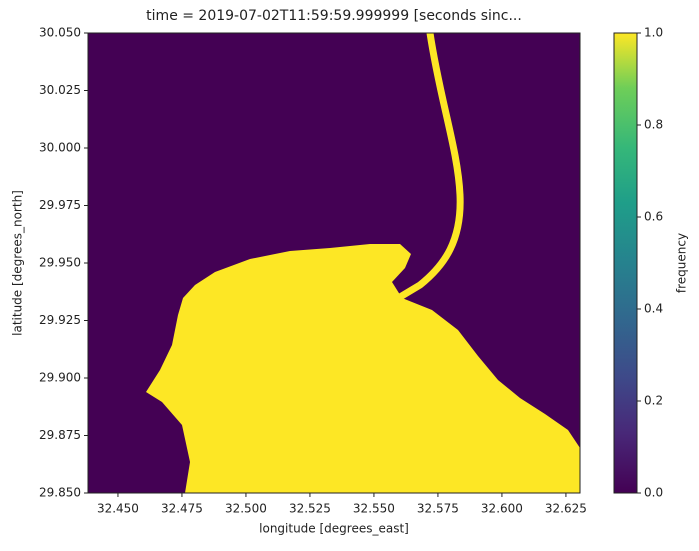  I want to click on x-tick-label: 32.525, so click(310, 509).